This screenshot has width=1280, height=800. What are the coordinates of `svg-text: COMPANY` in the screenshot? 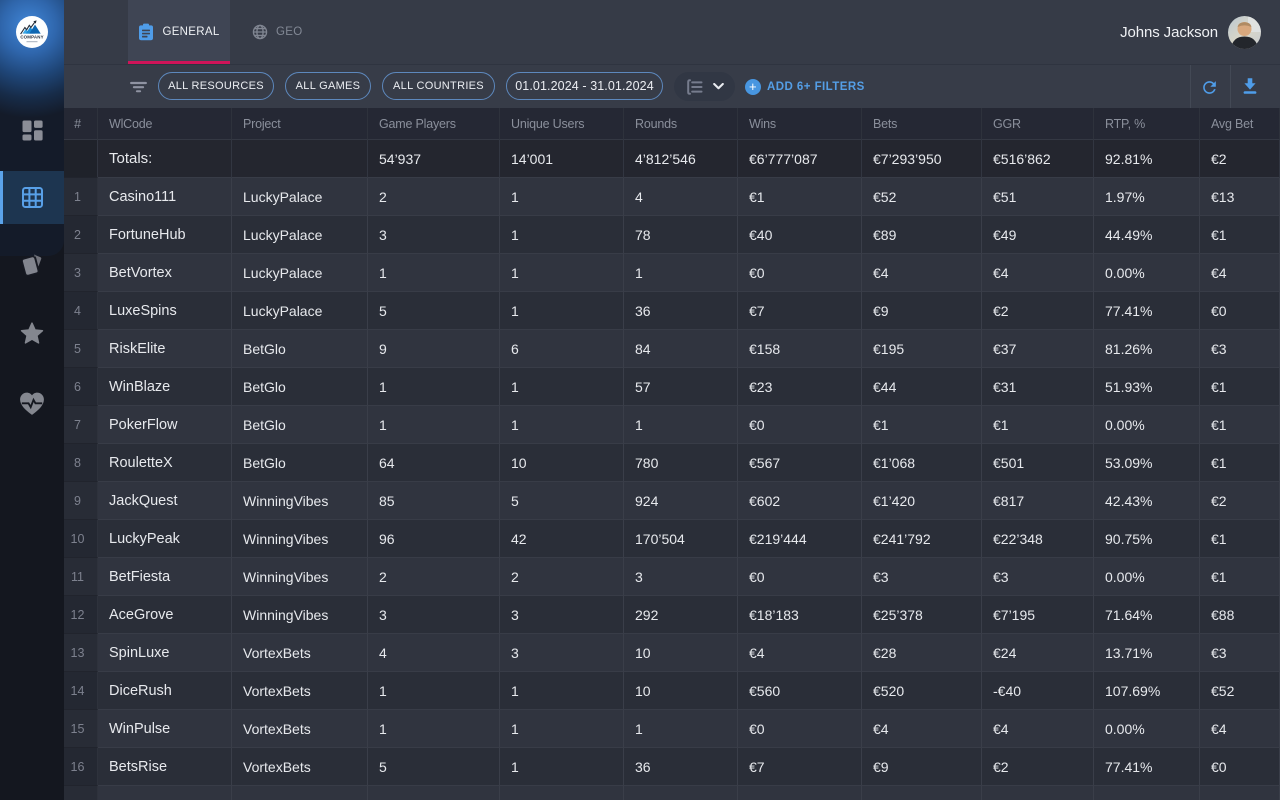 It's located at (31, 37).